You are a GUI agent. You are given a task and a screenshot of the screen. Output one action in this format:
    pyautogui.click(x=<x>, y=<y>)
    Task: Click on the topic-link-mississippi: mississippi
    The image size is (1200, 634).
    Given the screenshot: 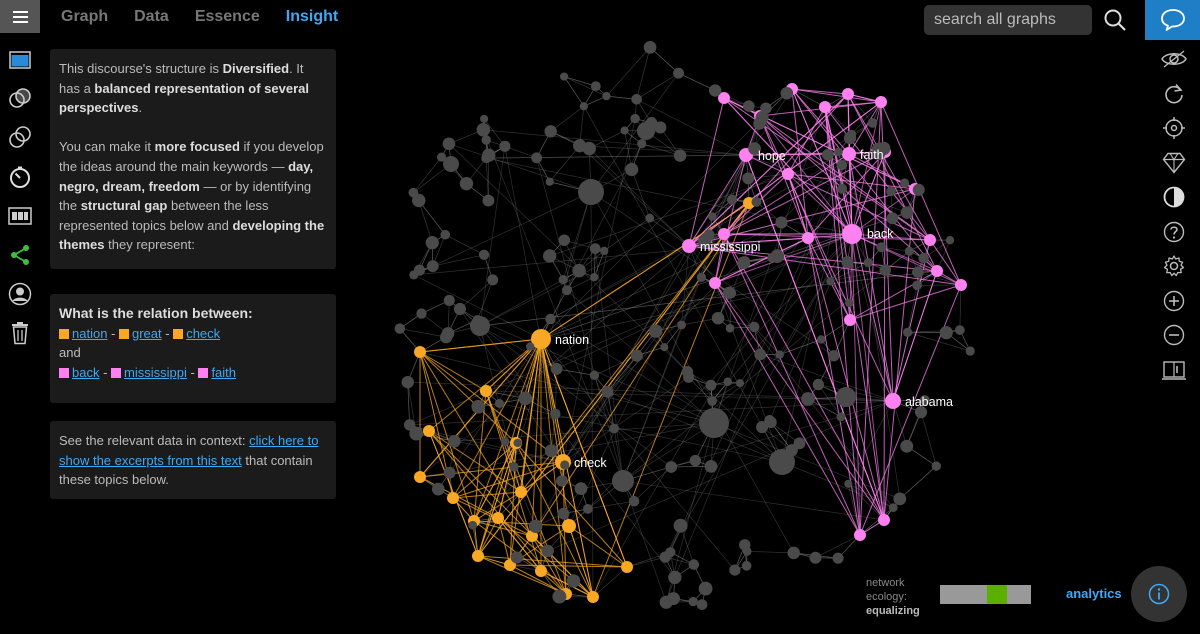 What is the action you would take?
    pyautogui.click(x=155, y=372)
    